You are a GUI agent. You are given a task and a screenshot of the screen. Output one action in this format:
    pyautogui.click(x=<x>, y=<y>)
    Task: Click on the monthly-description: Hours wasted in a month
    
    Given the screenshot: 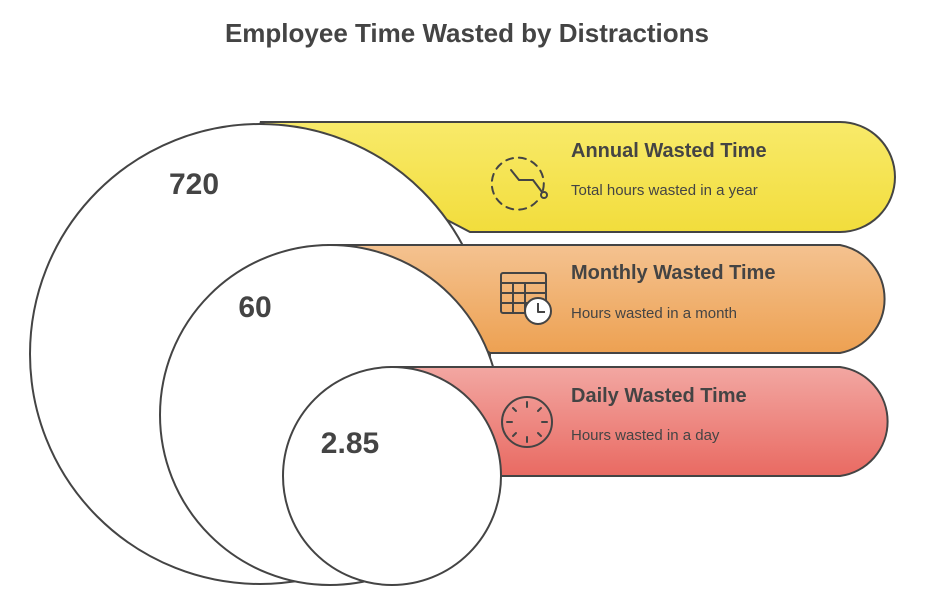 What is the action you would take?
    pyautogui.click(x=654, y=313)
    